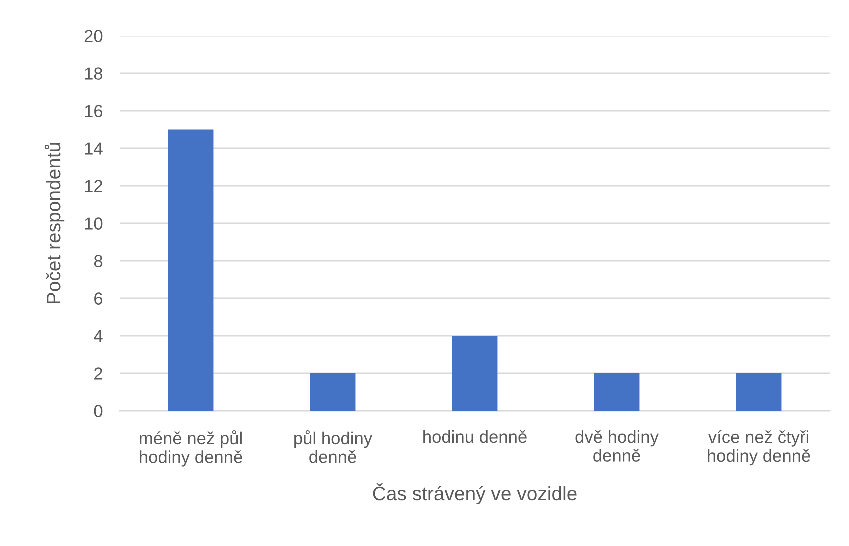  I want to click on x-tick-label: hodinu denně, so click(475, 437).